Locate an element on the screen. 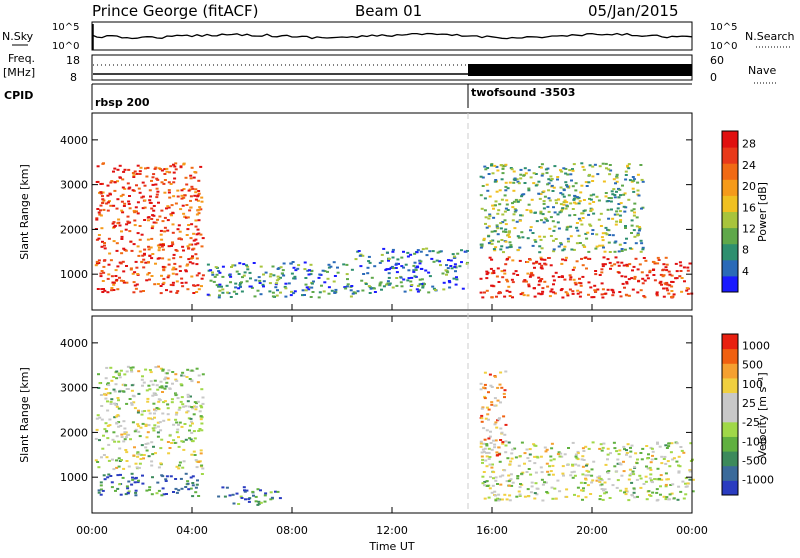  y-tick-label: 4000 is located at coordinates (74, 343).